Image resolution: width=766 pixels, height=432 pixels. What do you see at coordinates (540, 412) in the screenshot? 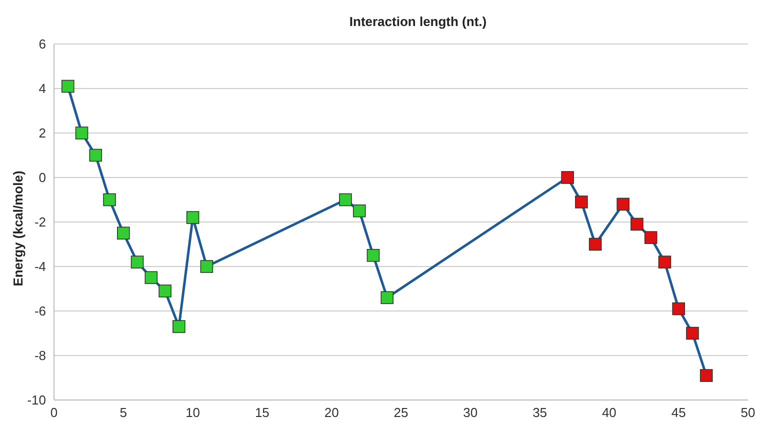
I see `x-tick-label: 35` at bounding box center [540, 412].